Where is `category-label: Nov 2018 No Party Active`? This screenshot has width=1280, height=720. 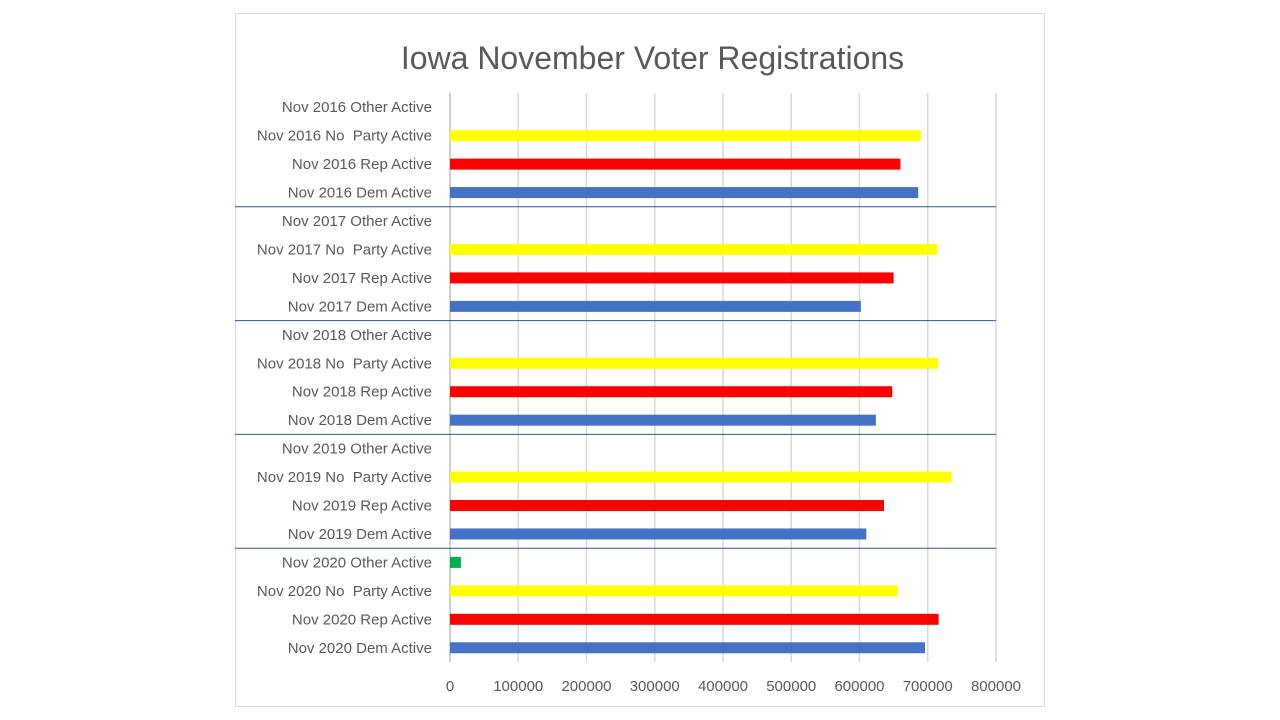
category-label: Nov 2018 No Party Active is located at coordinates (344, 363).